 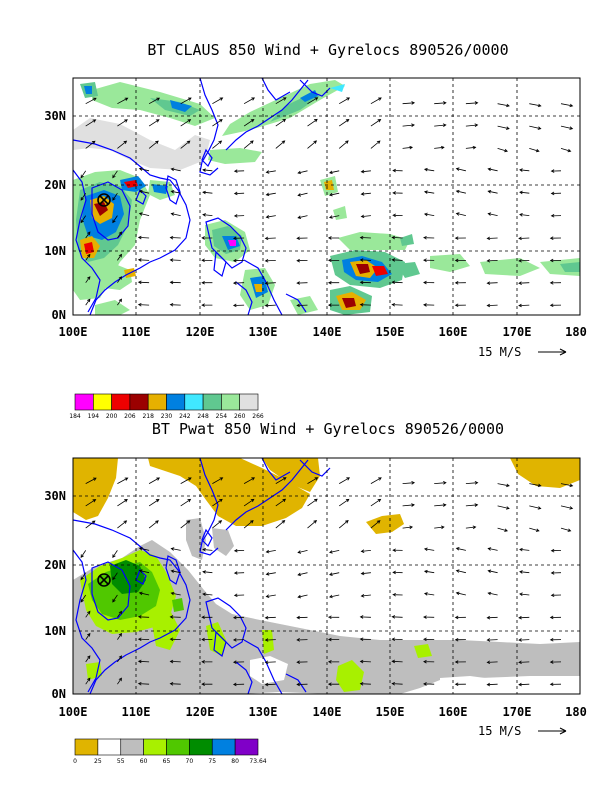 What do you see at coordinates (167, 761) in the screenshot?
I see `colorbar-label: 65` at bounding box center [167, 761].